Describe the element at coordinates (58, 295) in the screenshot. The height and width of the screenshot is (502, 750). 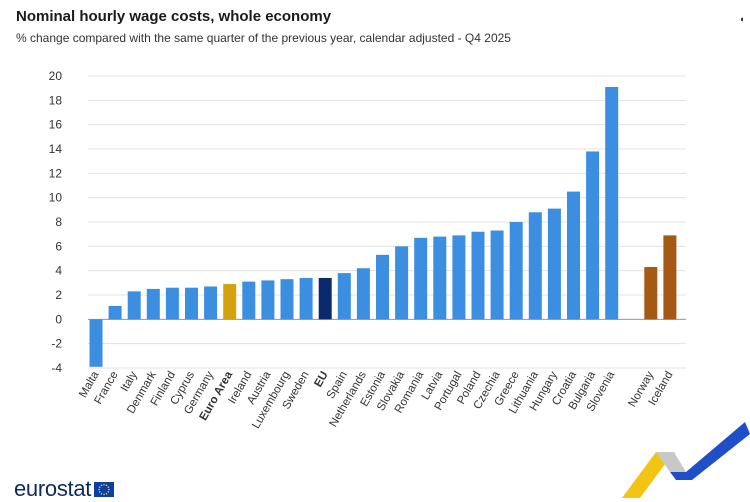
I see `y-tick-label: 2` at that location.